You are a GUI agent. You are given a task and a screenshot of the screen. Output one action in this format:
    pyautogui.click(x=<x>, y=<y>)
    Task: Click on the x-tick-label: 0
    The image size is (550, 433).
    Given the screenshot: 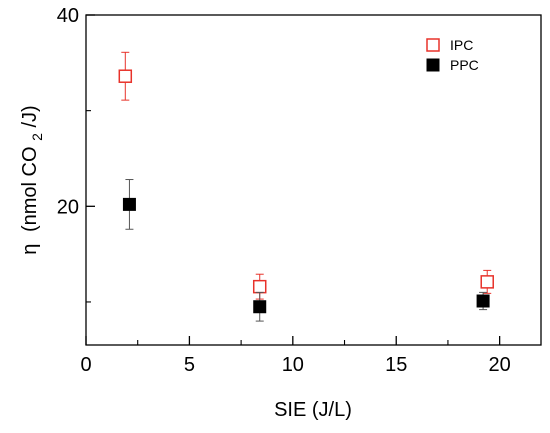 What is the action you would take?
    pyautogui.click(x=85, y=365)
    